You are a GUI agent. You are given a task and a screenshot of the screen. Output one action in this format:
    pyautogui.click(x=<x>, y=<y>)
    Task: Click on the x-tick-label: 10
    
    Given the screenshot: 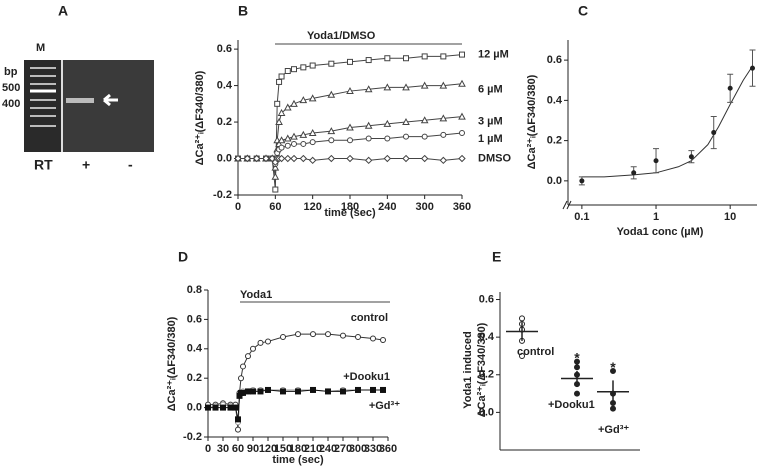 What is the action you would take?
    pyautogui.click(x=730, y=217)
    